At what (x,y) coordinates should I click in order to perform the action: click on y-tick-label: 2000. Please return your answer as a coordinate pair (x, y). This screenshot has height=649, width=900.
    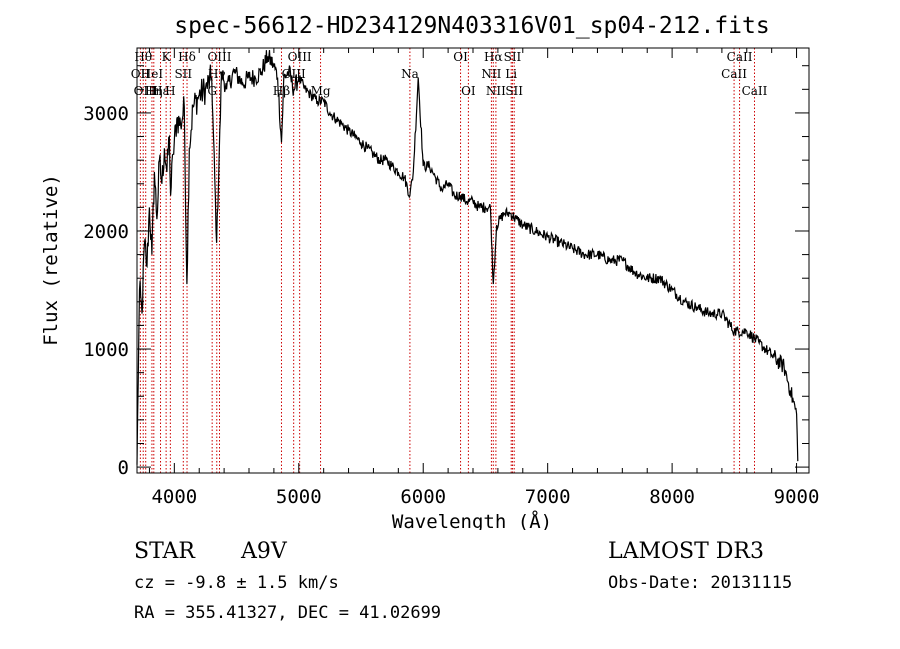
    Looking at the image, I should click on (106, 232).